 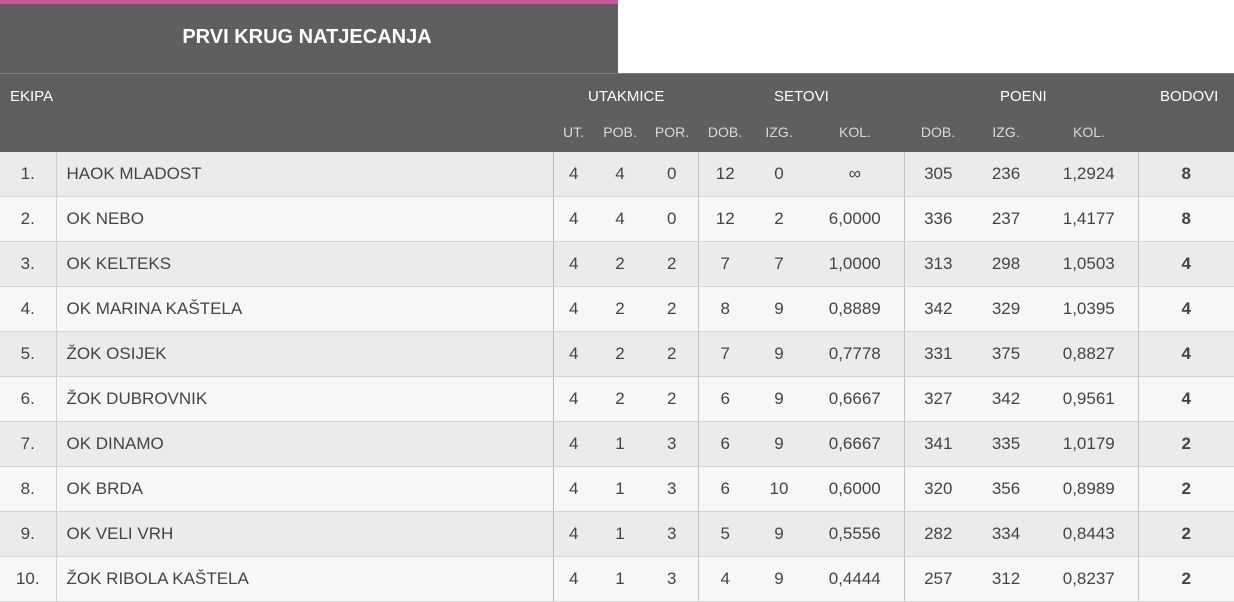 I want to click on point-ratio: 0,8237, so click(x=1089, y=579).